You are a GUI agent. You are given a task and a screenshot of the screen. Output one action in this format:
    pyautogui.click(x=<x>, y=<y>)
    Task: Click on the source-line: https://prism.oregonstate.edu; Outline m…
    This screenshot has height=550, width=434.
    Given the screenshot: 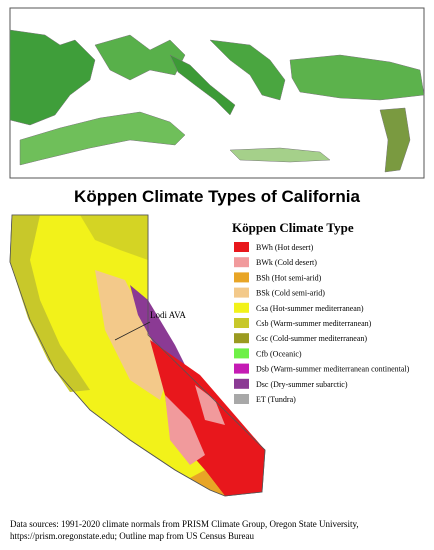 What is the action you would take?
    pyautogui.click(x=132, y=536)
    